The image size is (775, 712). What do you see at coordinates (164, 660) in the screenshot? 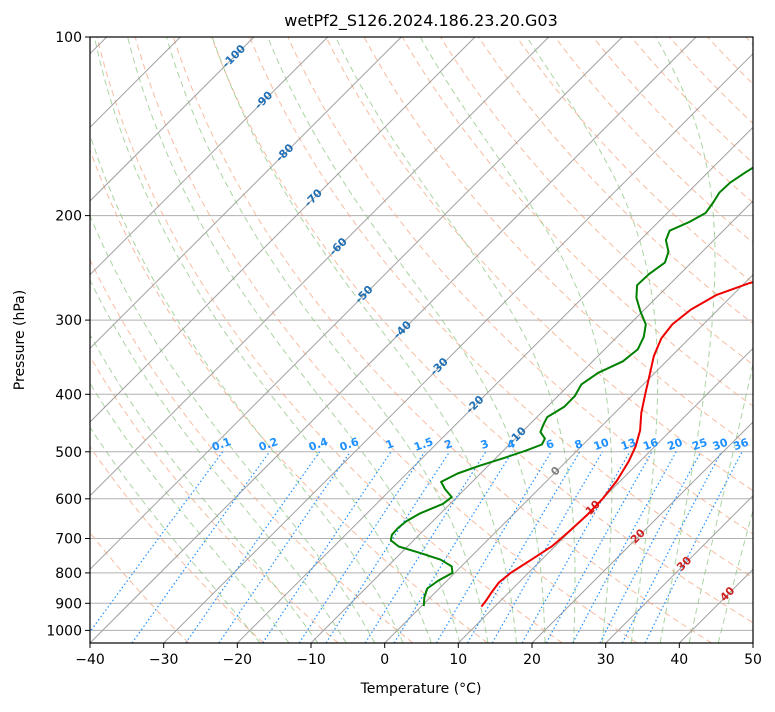
I see `x-tick-label: −30` at bounding box center [164, 660].